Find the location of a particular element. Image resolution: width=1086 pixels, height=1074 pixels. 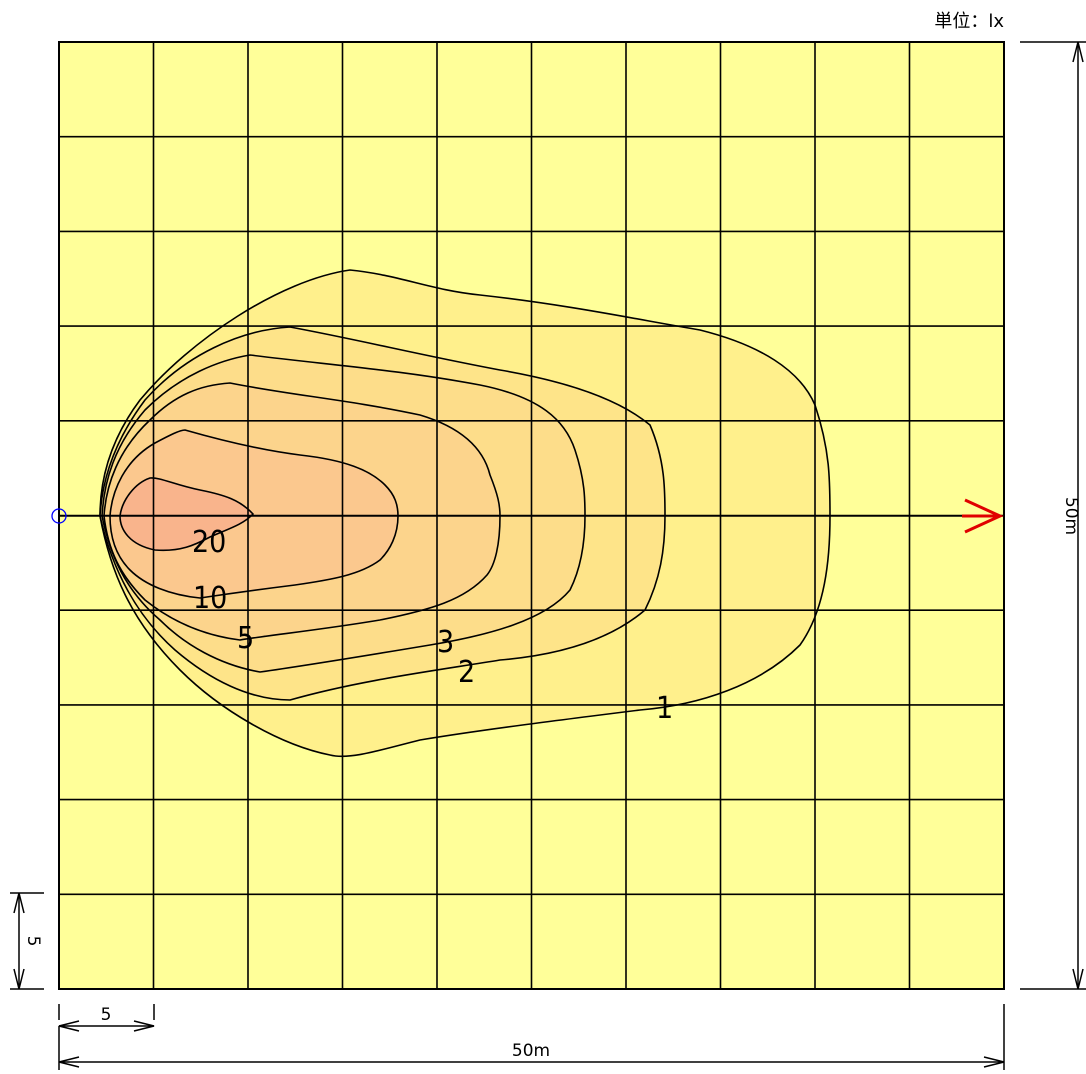

contour-label-3: 3 is located at coordinates (445, 642).